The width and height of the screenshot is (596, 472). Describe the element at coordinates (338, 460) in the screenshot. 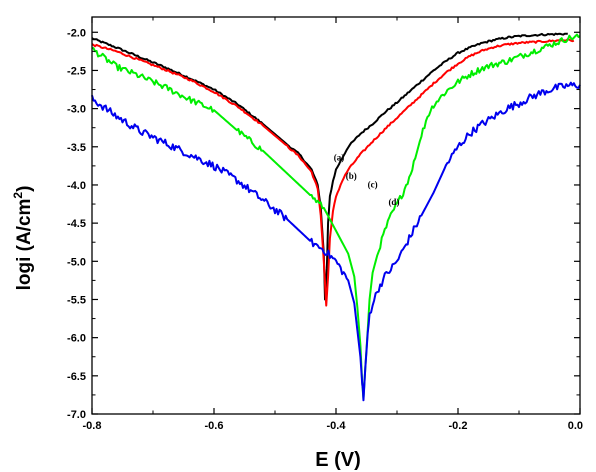

I see `x-axis-title: E (V)` at that location.